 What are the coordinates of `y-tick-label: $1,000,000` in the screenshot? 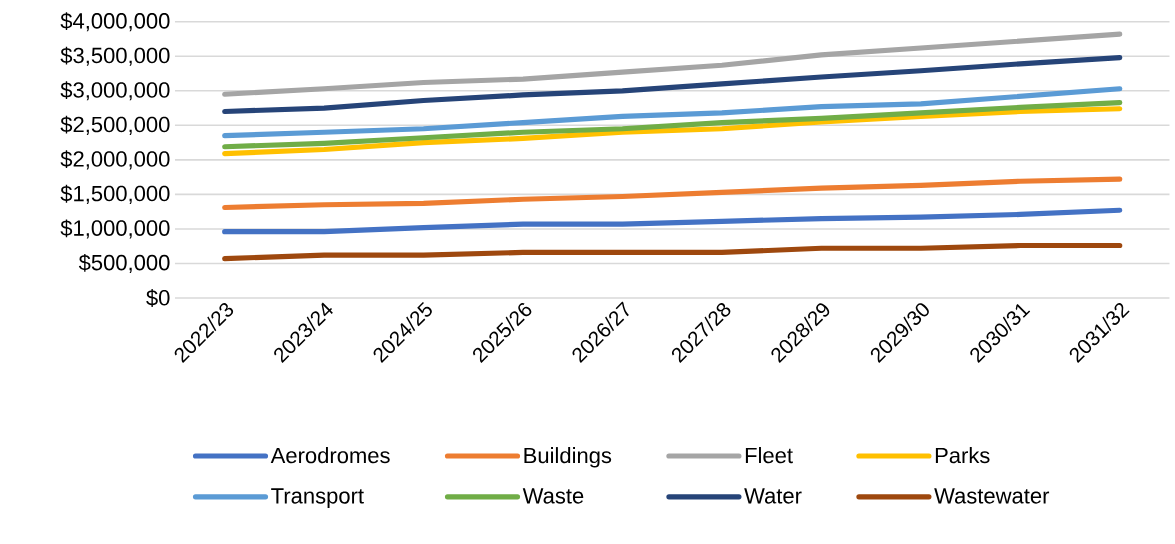 It's located at (115, 229).